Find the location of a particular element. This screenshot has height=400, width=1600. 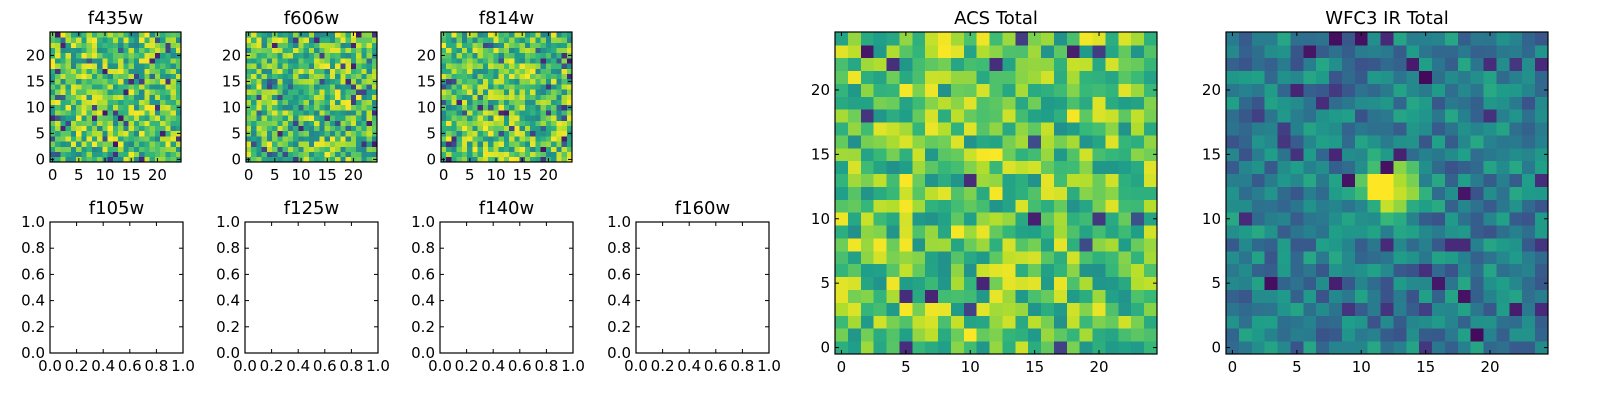

y-tick-label: 20 is located at coordinates (1211, 90).